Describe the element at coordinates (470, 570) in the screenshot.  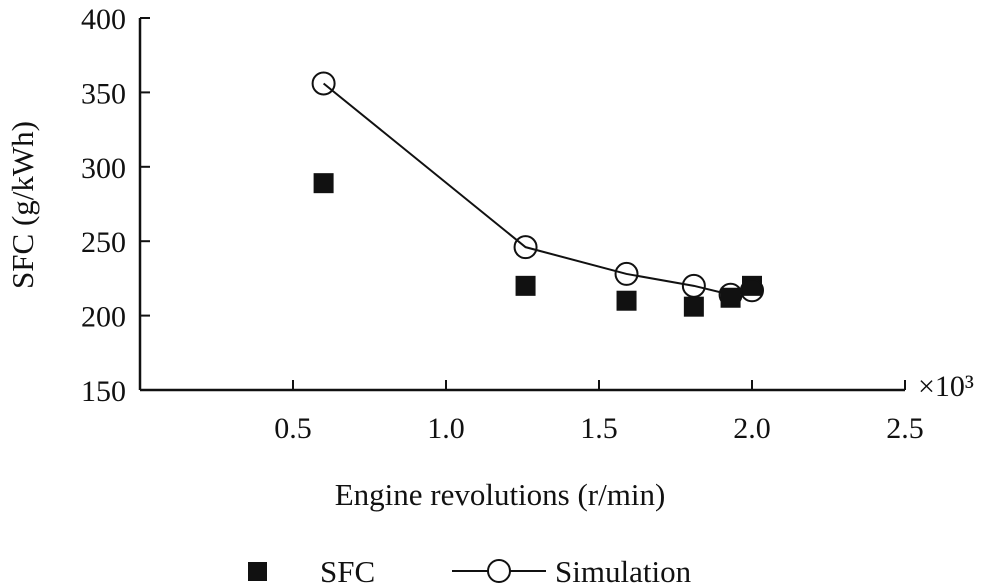
I see `legend: SFC Simulation` at that location.